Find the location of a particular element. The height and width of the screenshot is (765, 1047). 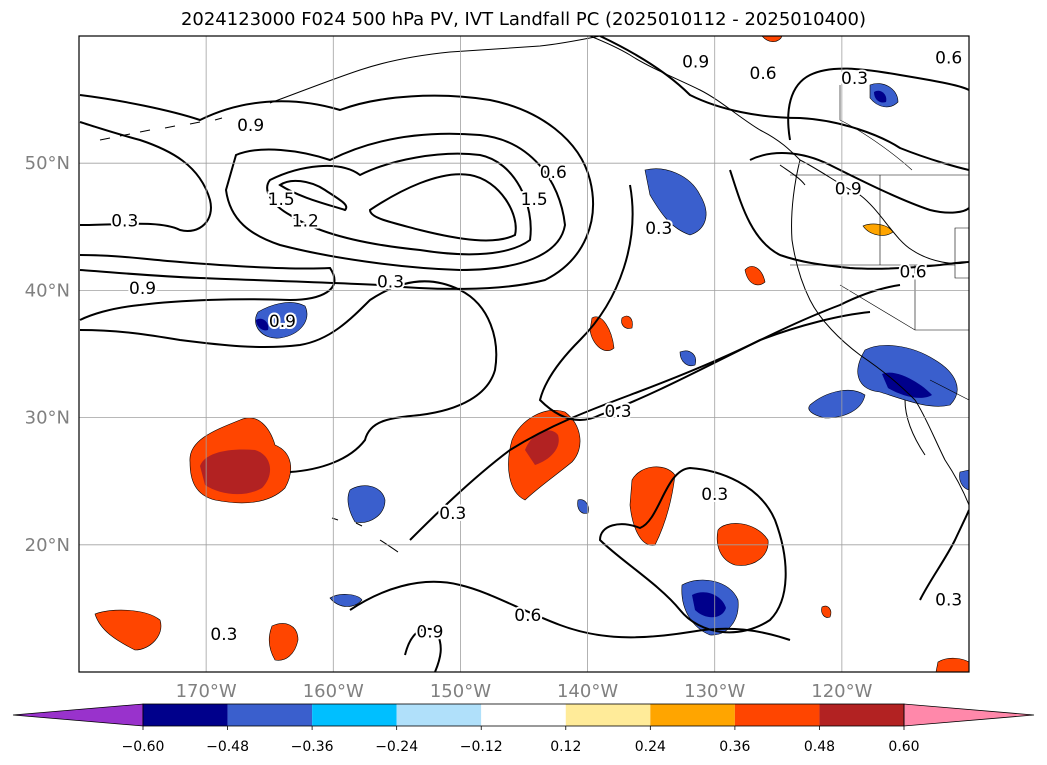

colorbar-tick-label: 0.12 is located at coordinates (565, 747).